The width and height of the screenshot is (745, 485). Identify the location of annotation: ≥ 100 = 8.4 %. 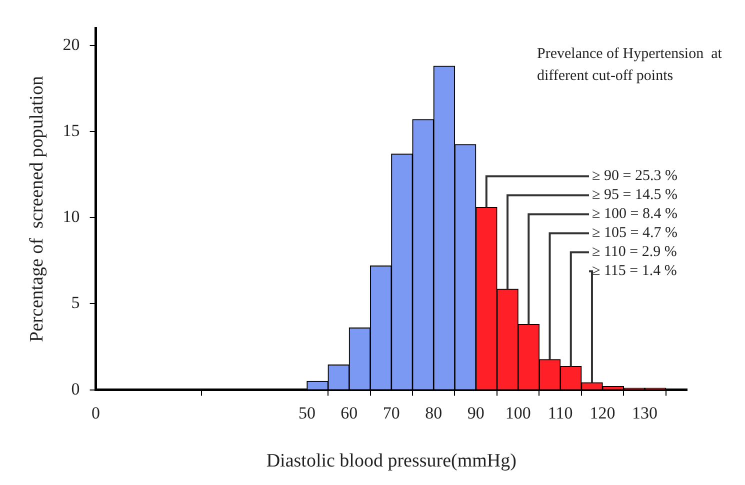
(635, 214).